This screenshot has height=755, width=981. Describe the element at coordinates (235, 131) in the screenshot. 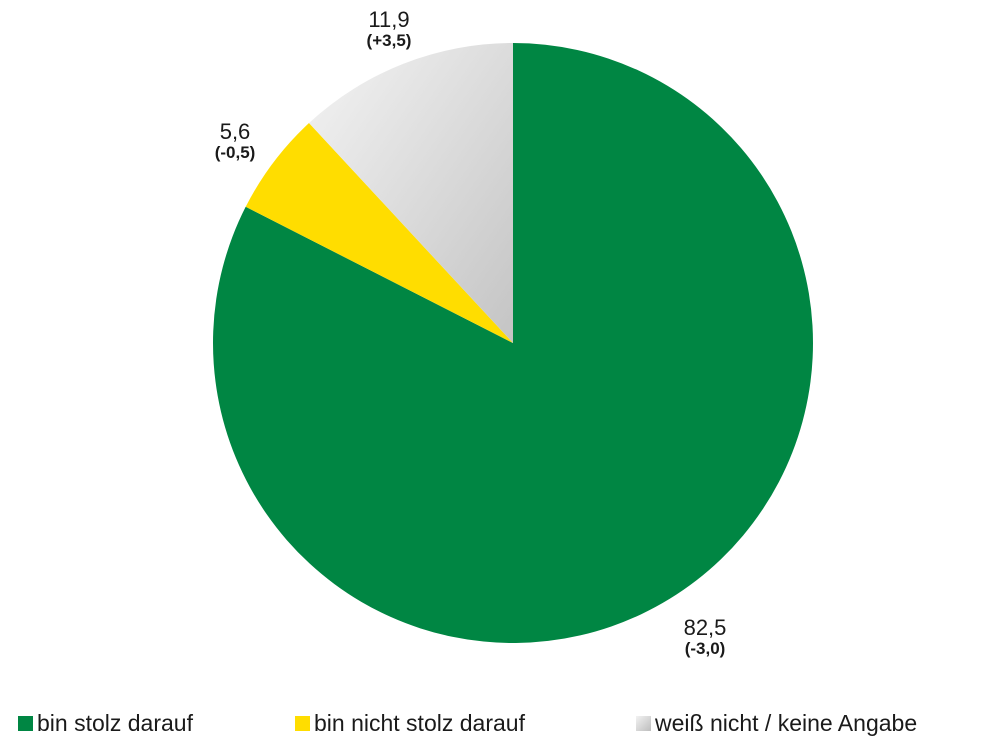

I see `data-label-nicht-stolz-value: 5,6` at that location.